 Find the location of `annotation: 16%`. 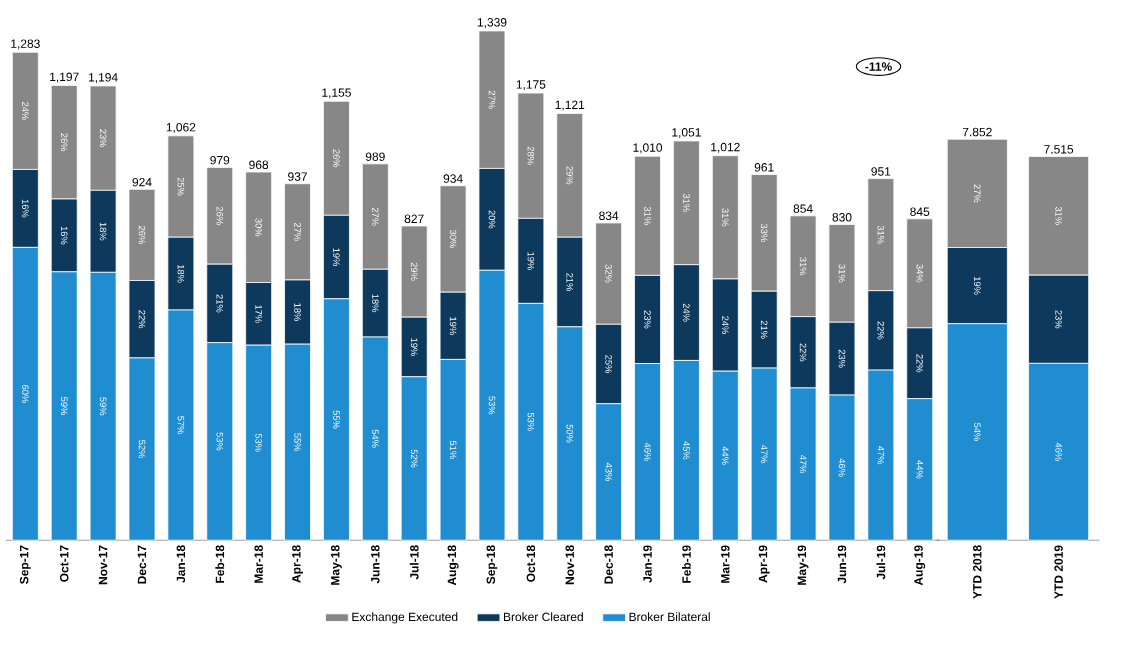

annotation: 16% is located at coordinates (25, 208).